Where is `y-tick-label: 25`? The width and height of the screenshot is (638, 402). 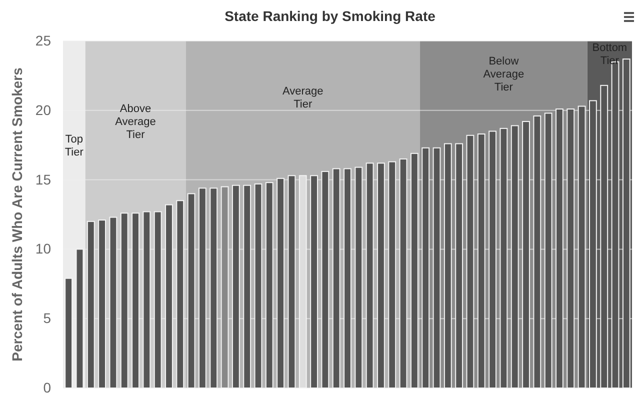 y-tick-label: 25 is located at coordinates (43, 40).